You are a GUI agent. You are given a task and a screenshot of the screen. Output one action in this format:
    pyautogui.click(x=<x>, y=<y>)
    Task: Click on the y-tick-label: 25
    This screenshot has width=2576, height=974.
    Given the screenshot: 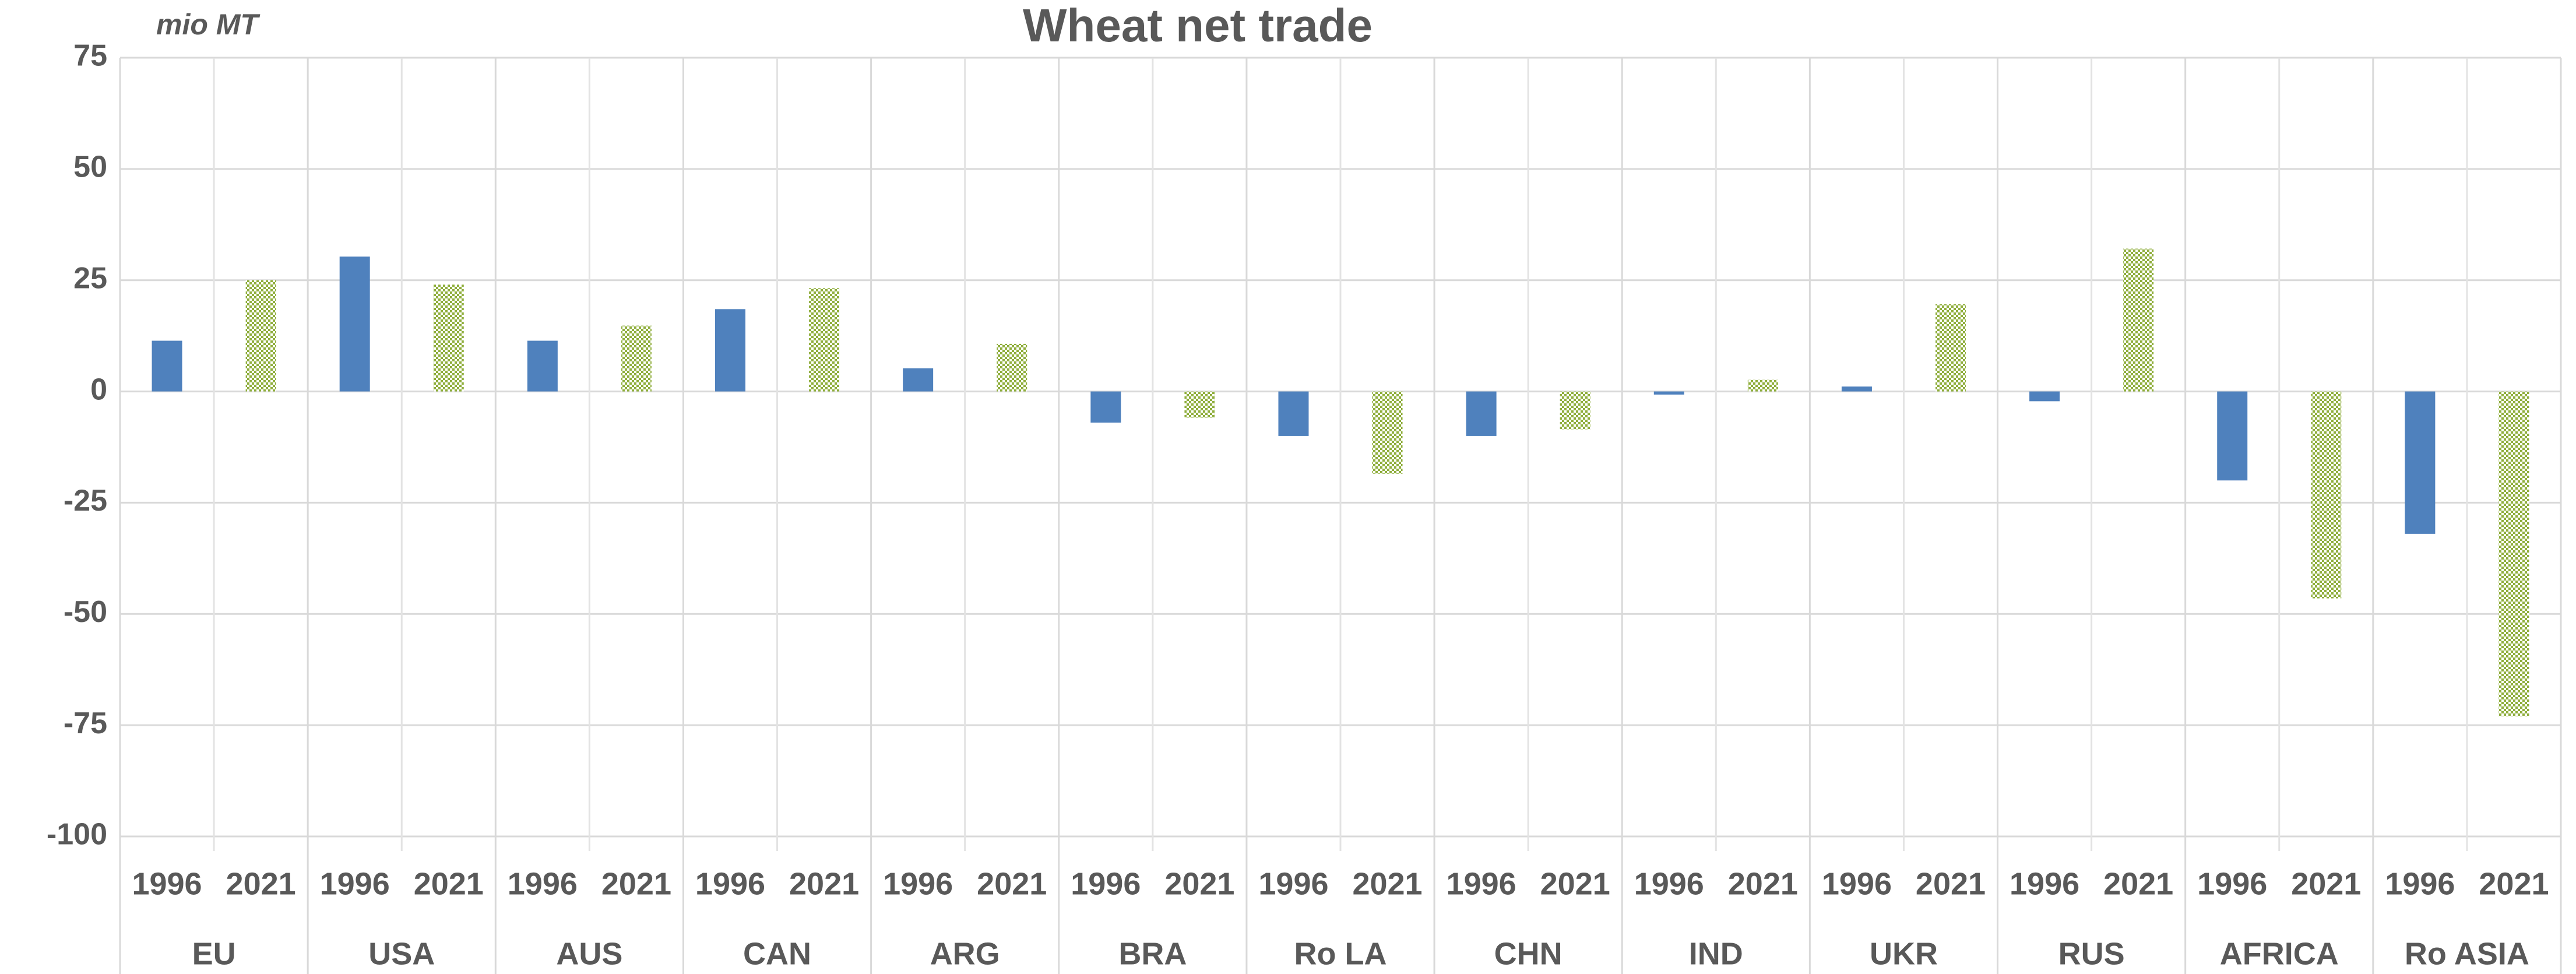 What is the action you would take?
    pyautogui.click(x=90, y=278)
    